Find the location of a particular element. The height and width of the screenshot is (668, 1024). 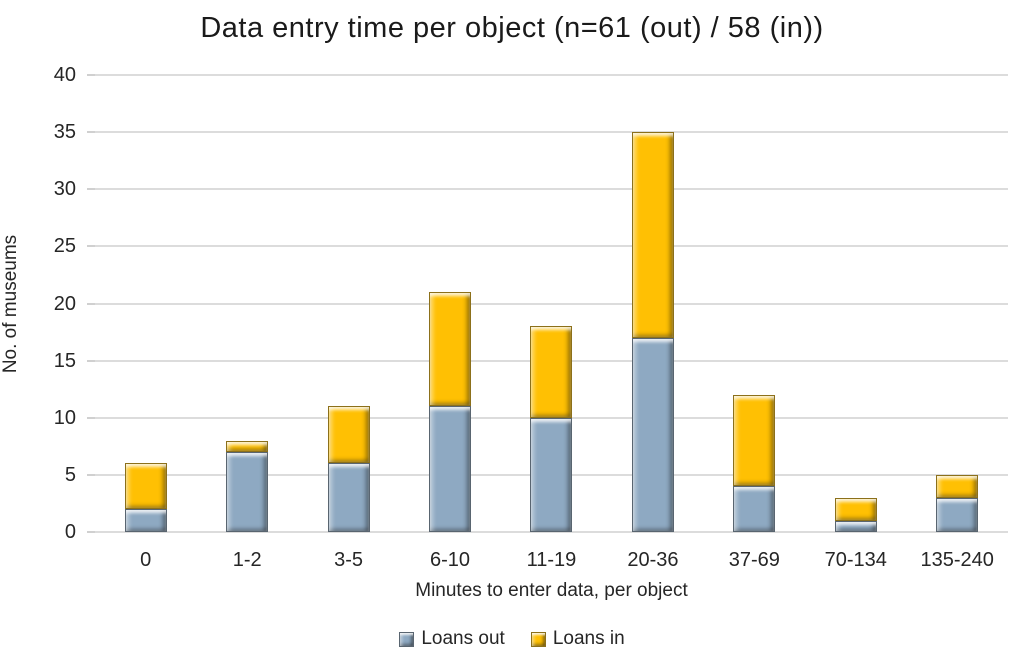

x-tick-label-20-36: 20-36 is located at coordinates (653, 560).